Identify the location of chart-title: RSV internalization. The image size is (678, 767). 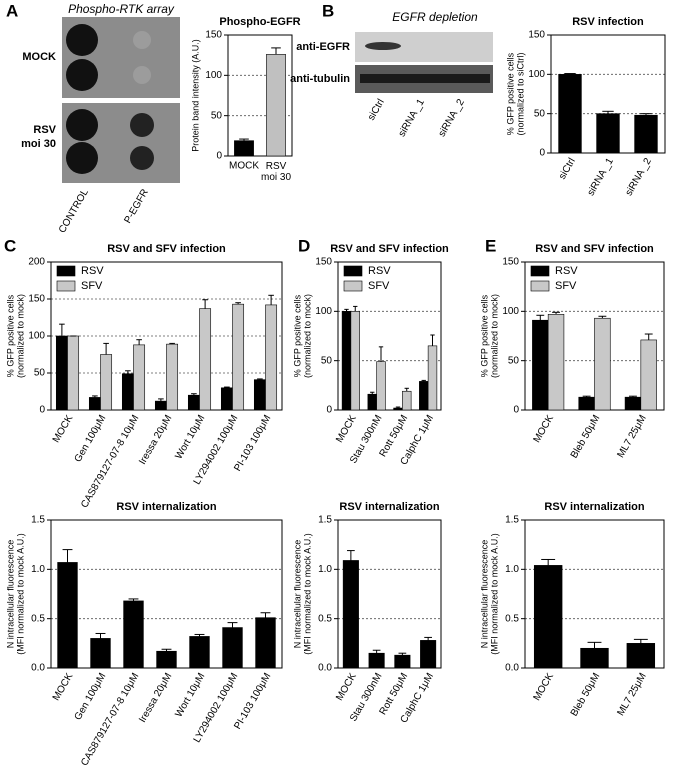
(594, 507).